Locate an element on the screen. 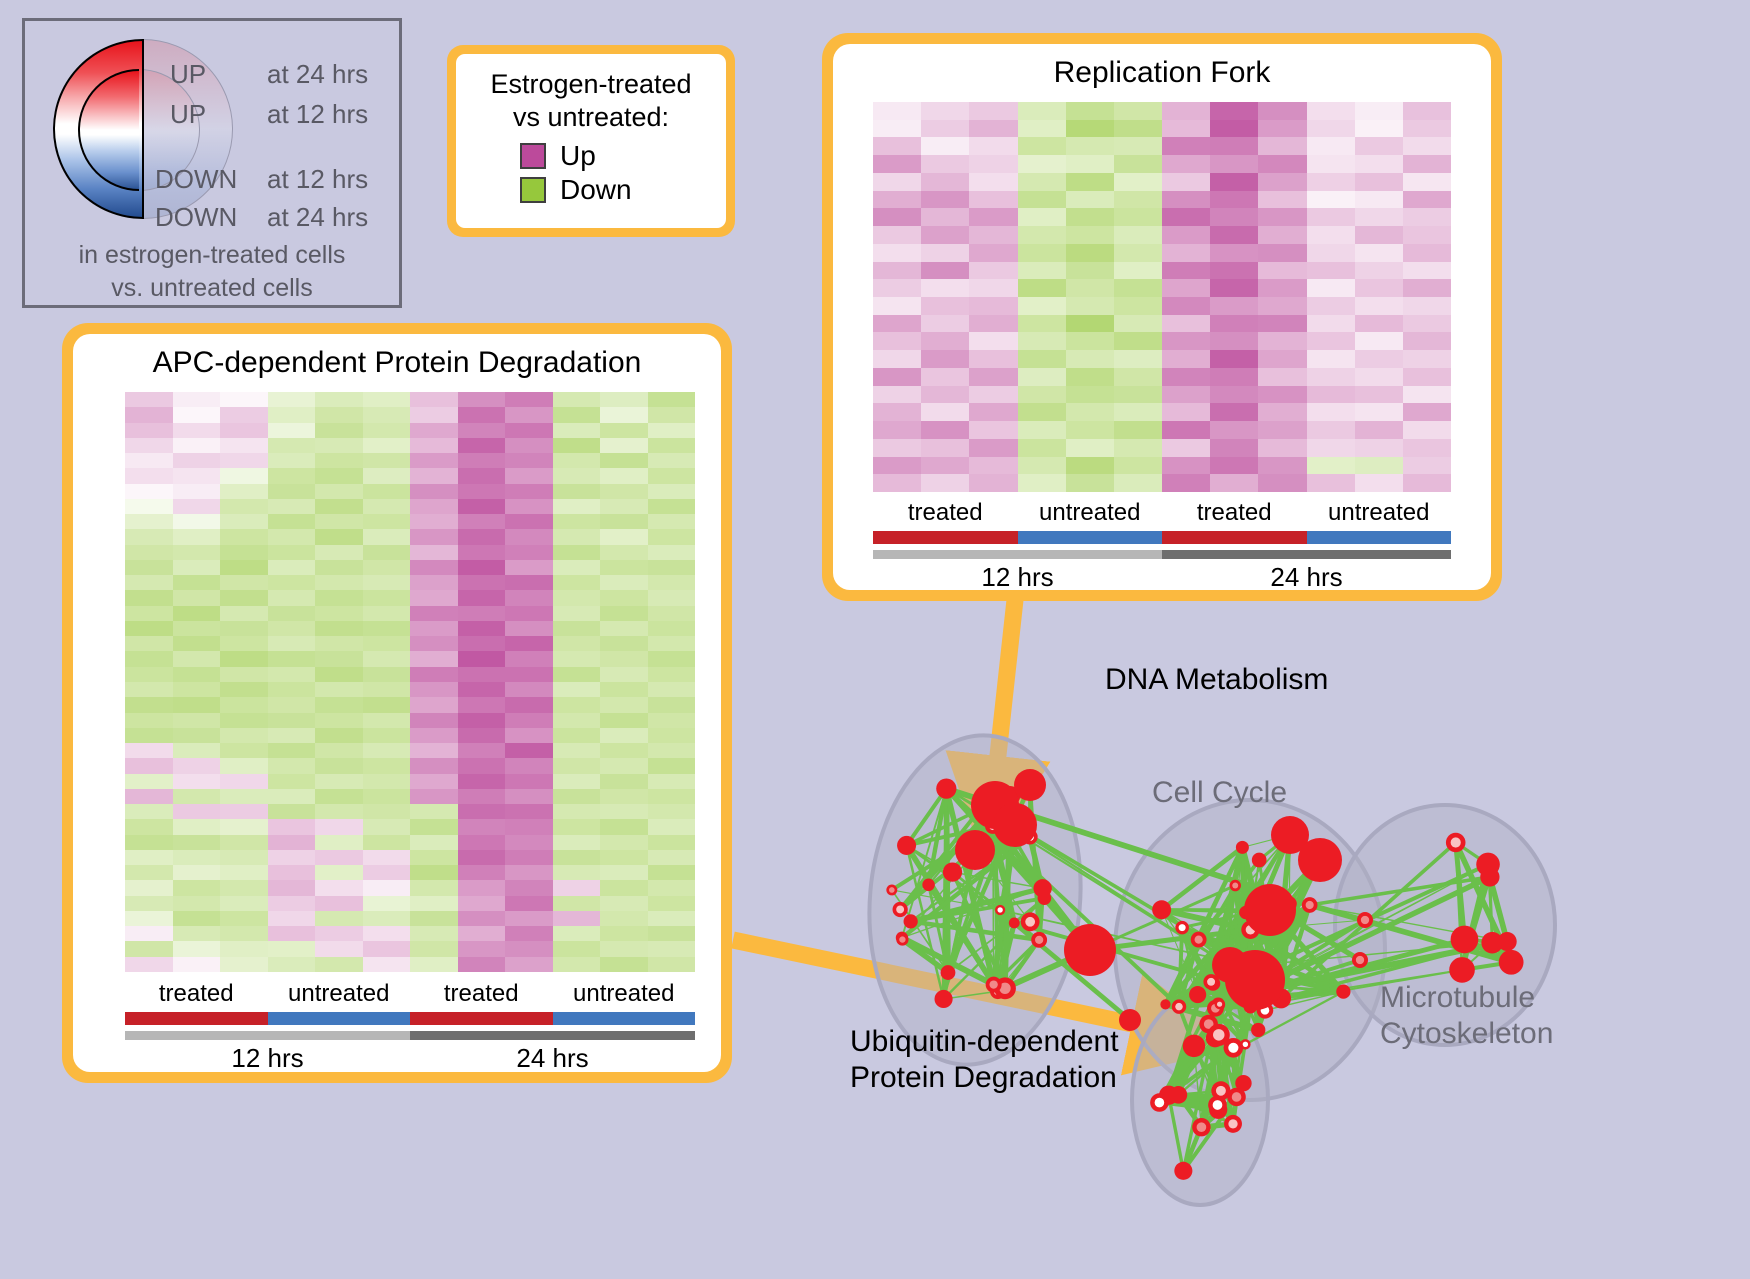 This screenshot has width=1750, height=1279. time-label: 24 hrs is located at coordinates (552, 1058).